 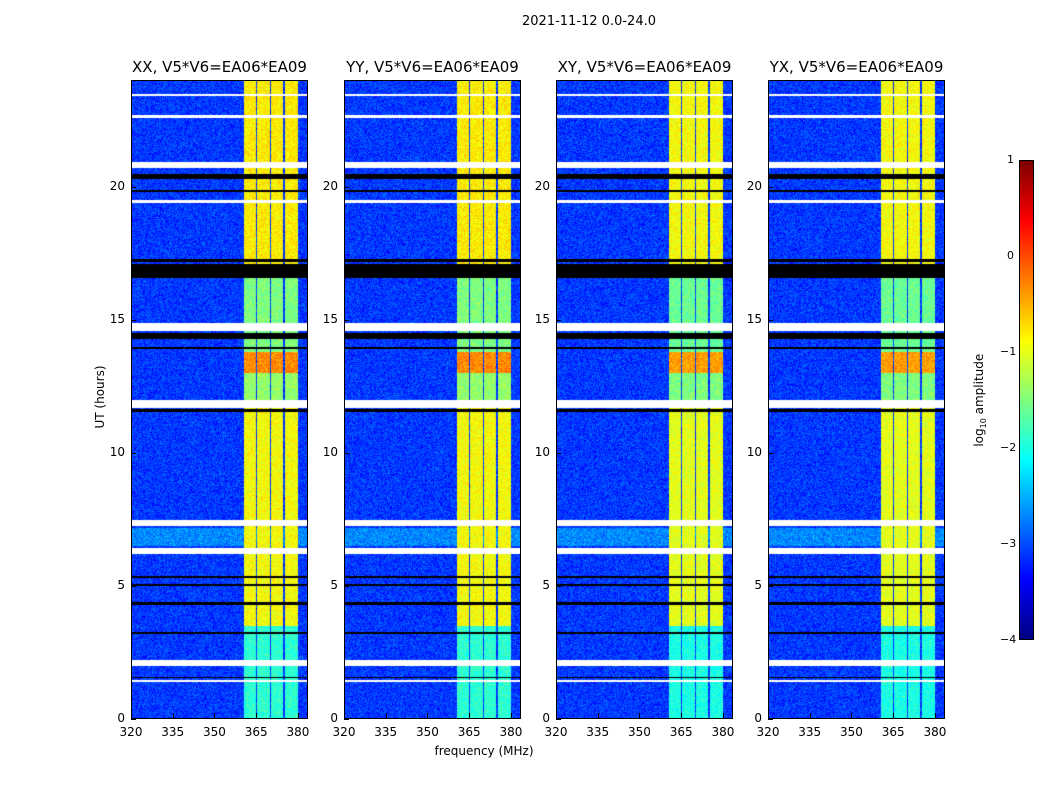 What do you see at coordinates (1008, 639) in the screenshot?
I see `colorbar-tick-label: −4` at bounding box center [1008, 639].